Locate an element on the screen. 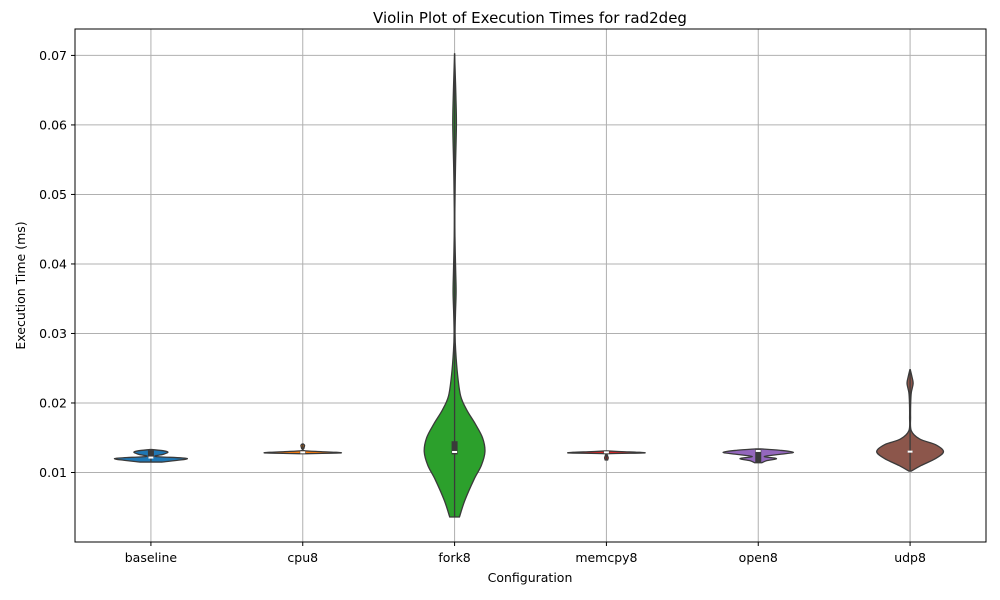 This screenshot has width=1000, height=600. x-tick-label-cpu8: cpu8 is located at coordinates (302, 557).